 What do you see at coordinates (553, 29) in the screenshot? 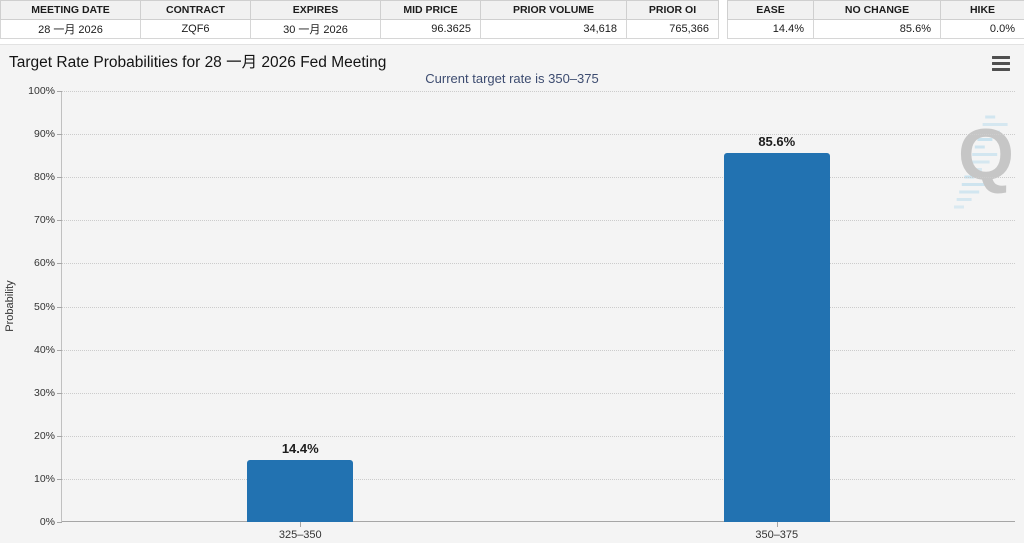
I see `prior-volume-value: 34,618` at bounding box center [553, 29].